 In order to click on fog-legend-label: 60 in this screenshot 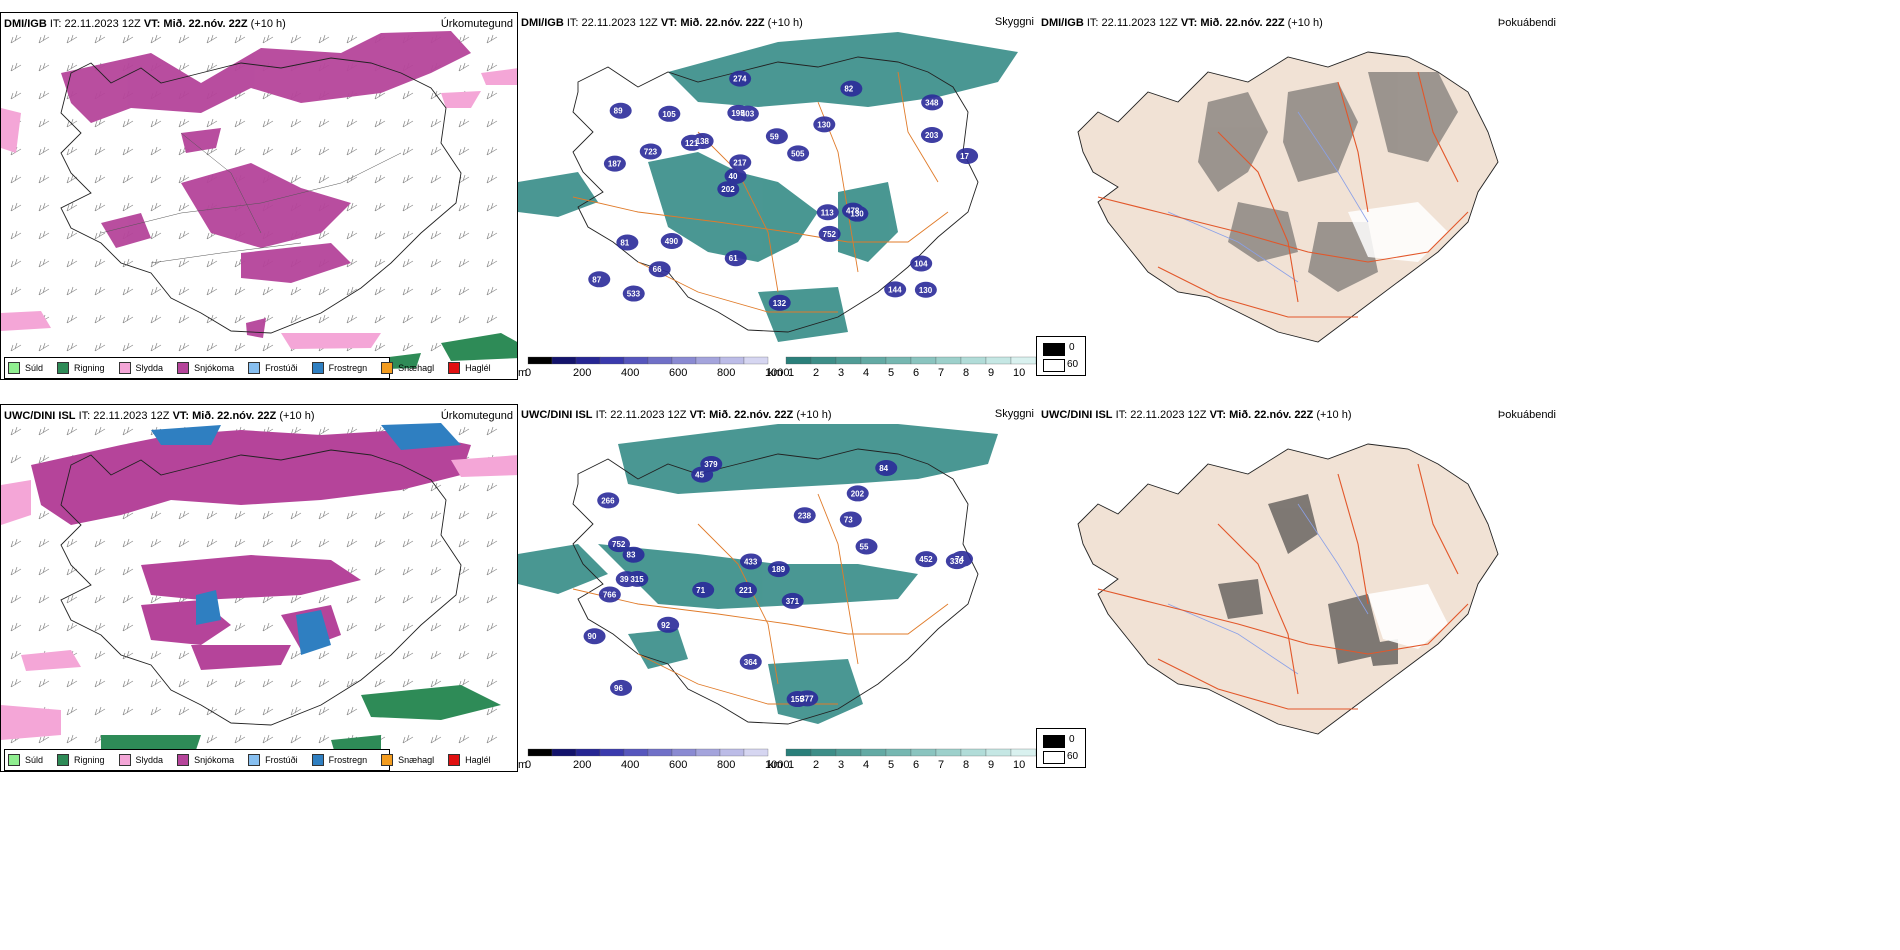, I will do `click(1073, 756)`.